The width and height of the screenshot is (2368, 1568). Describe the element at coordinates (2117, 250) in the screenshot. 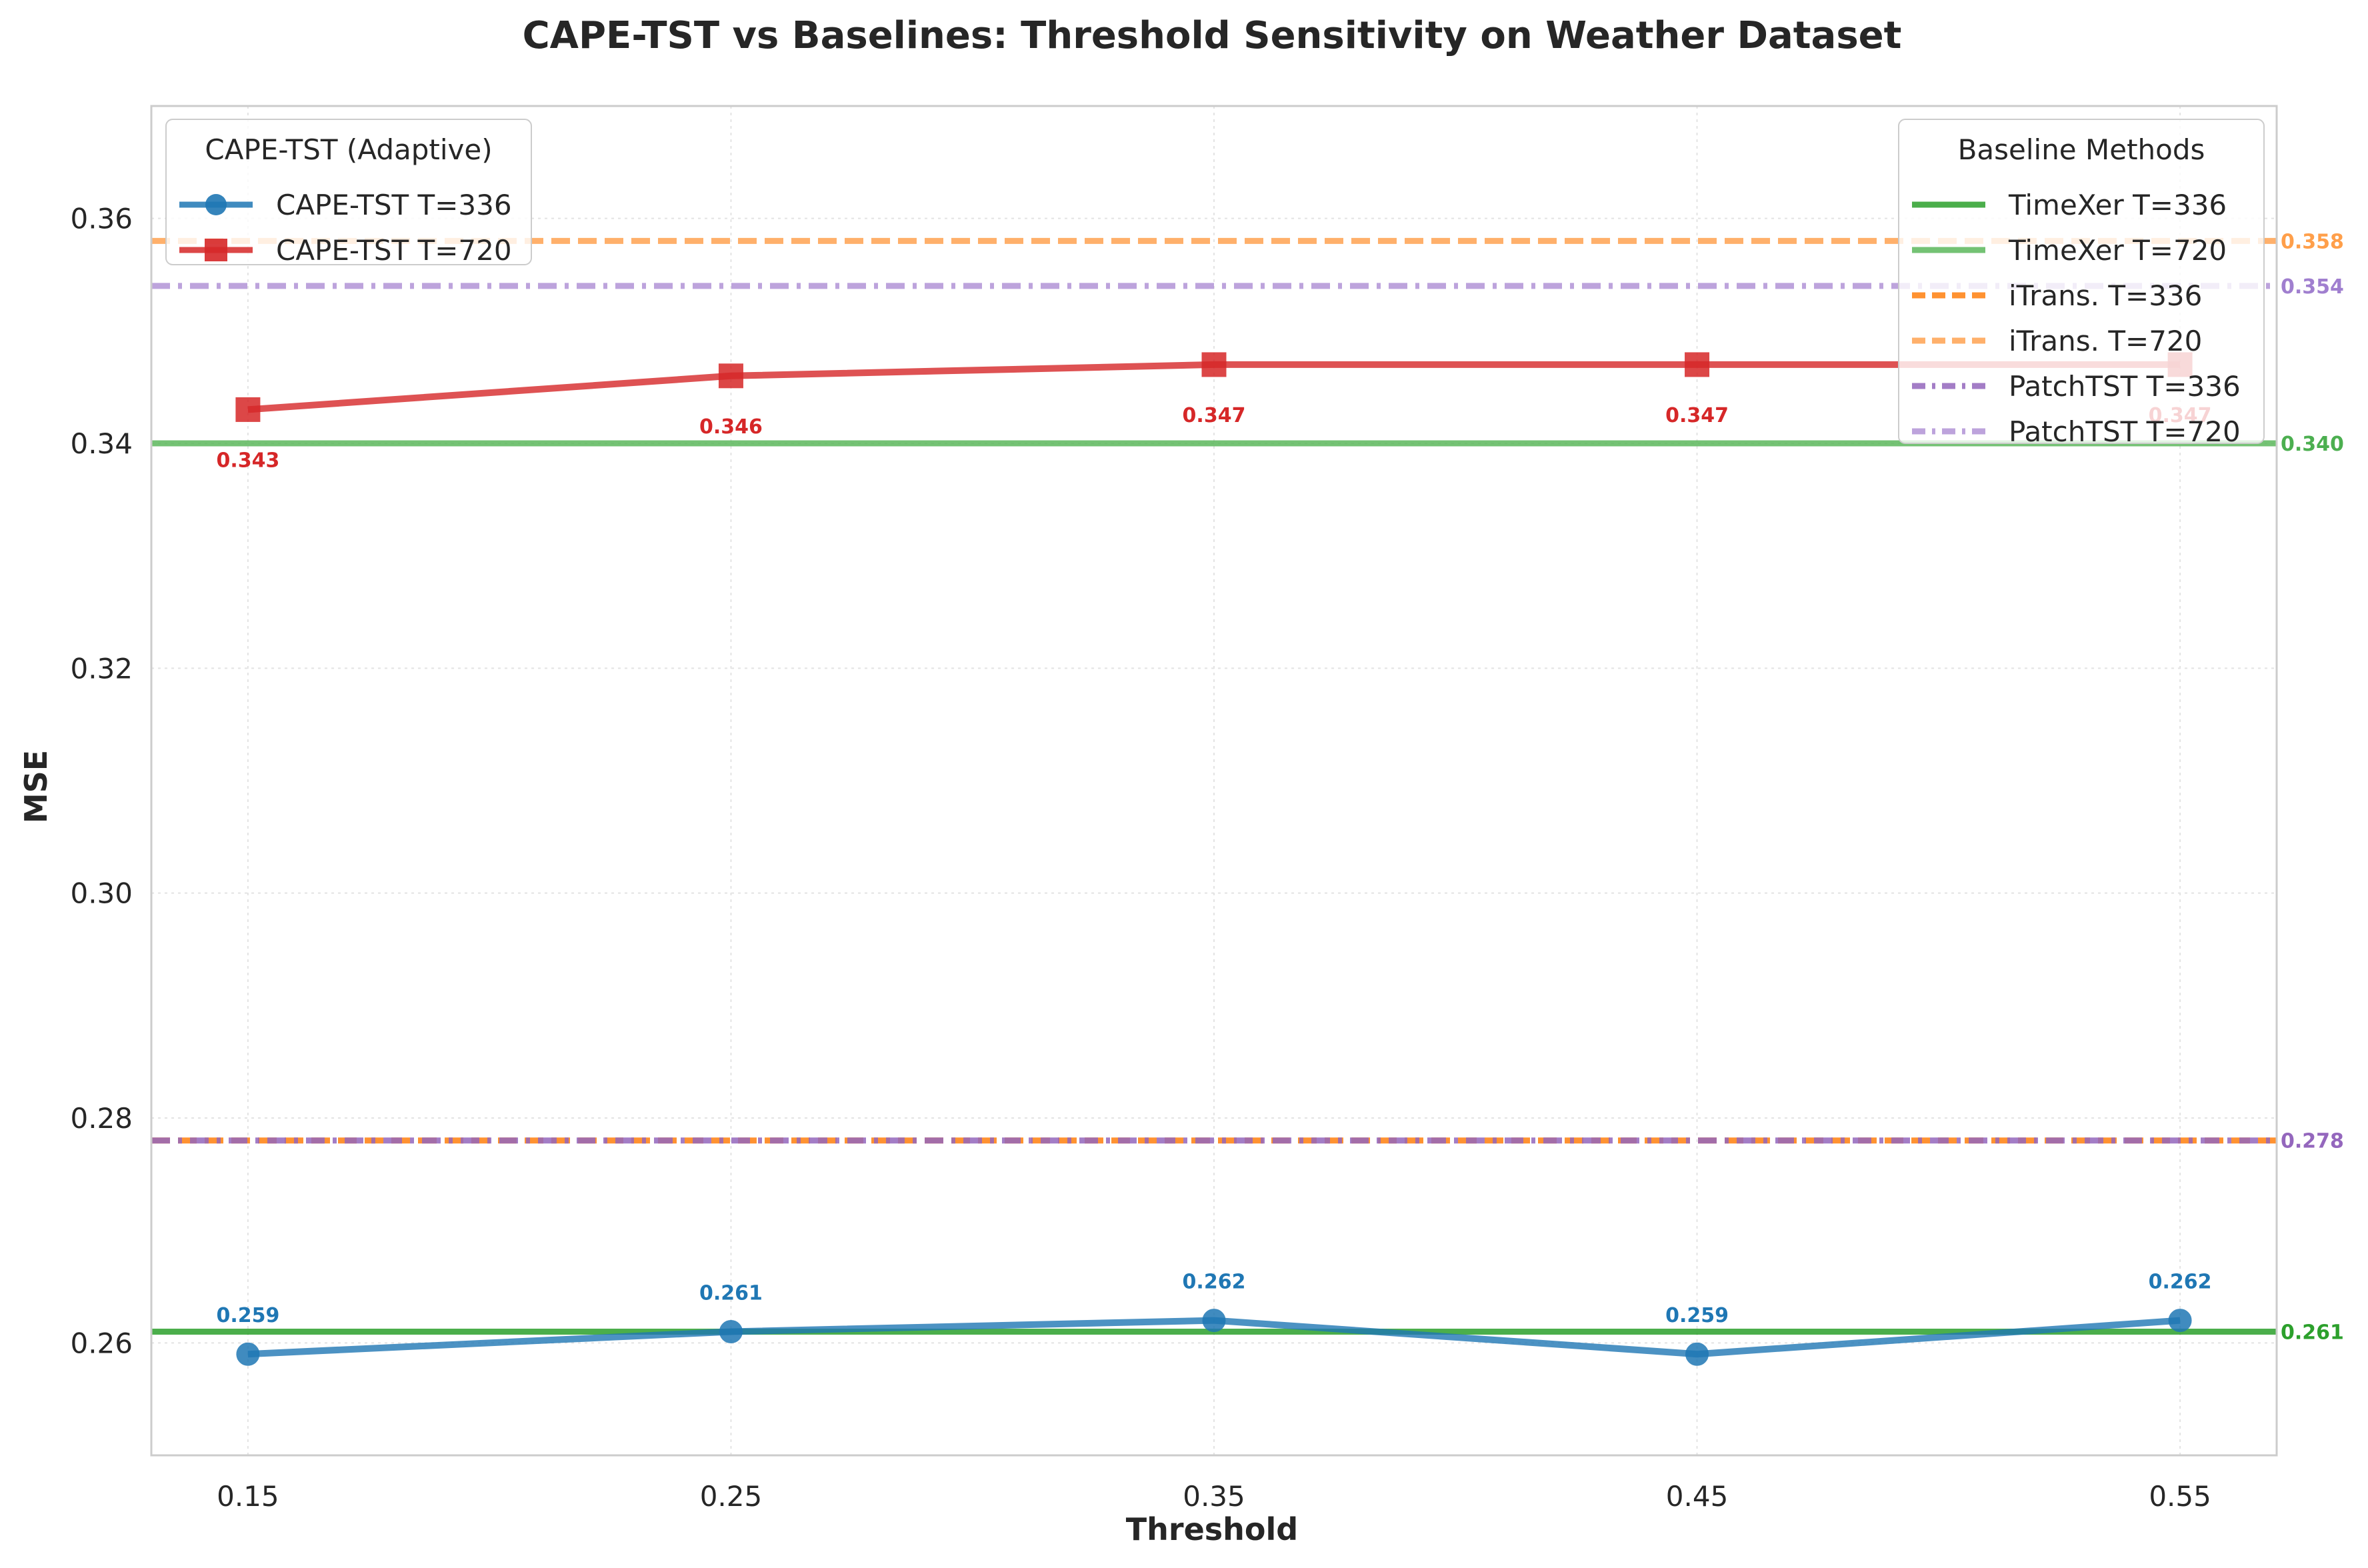

I see `legend-entry-label: TimeXer T=720` at that location.